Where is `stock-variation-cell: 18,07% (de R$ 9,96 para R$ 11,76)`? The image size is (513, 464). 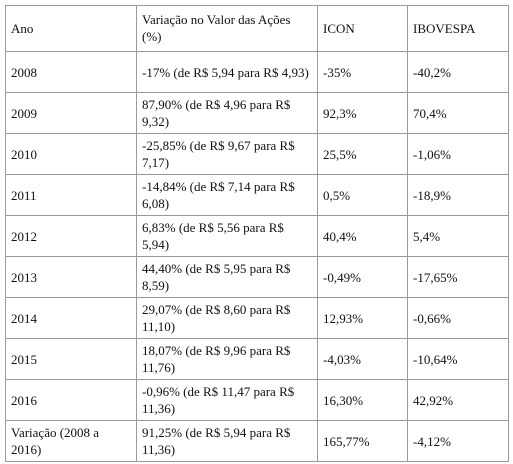
stock-variation-cell: 18,07% (de R$ 9,96 para R$ 11,76) is located at coordinates (227, 359).